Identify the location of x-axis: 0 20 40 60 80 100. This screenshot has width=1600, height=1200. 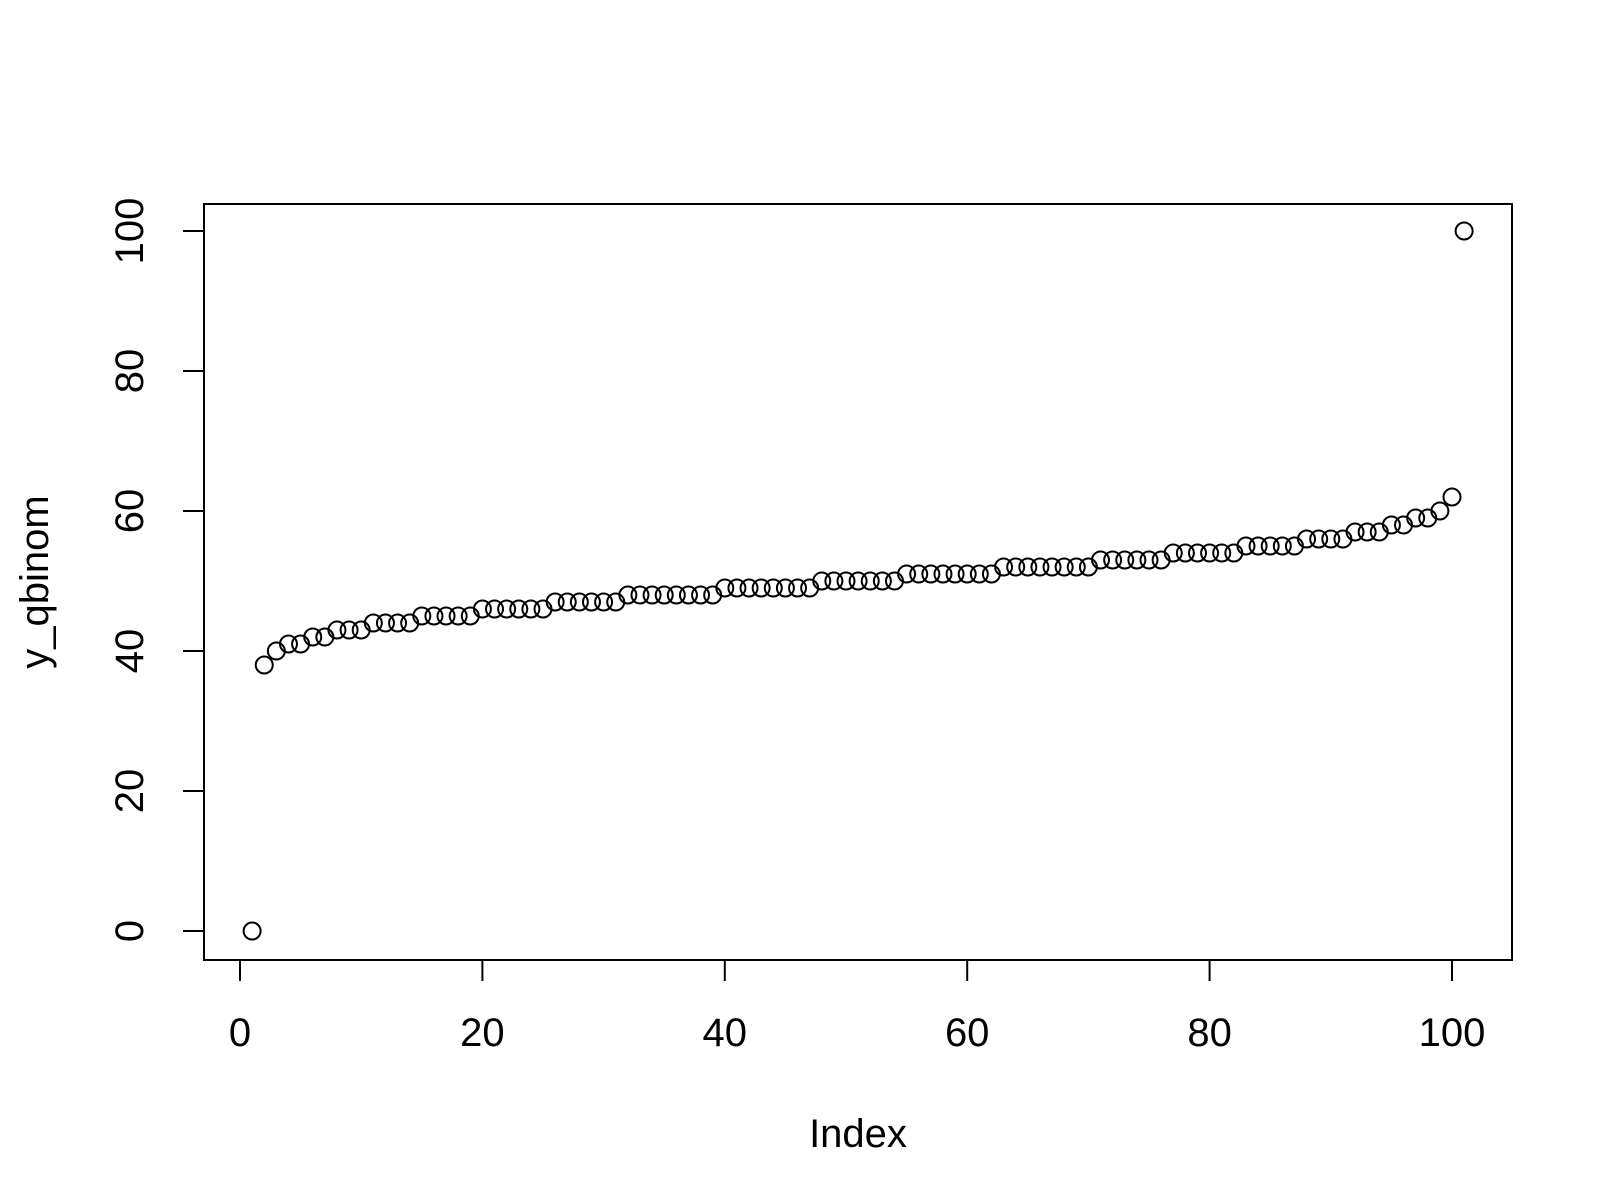
(857, 1007).